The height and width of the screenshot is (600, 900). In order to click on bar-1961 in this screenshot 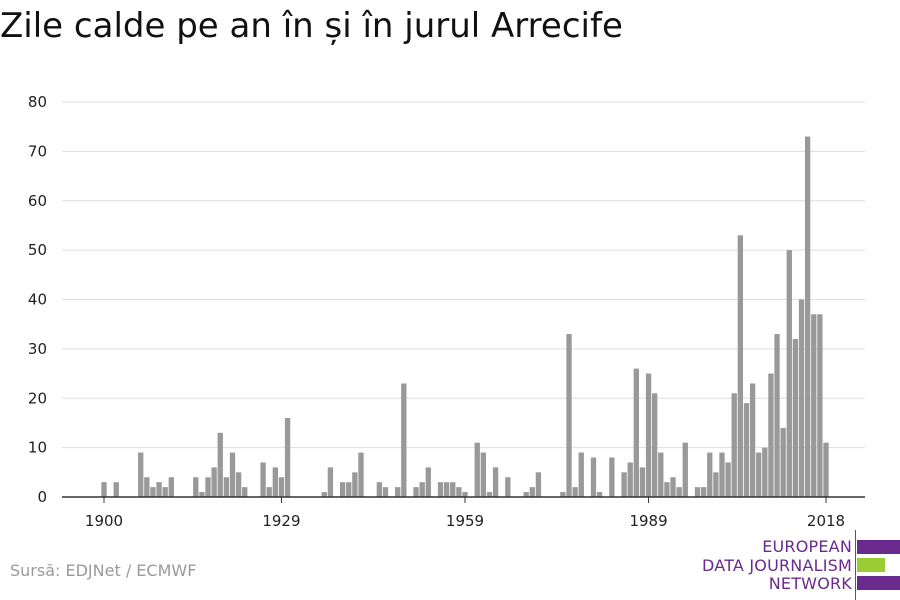, I will do `click(477, 469)`.